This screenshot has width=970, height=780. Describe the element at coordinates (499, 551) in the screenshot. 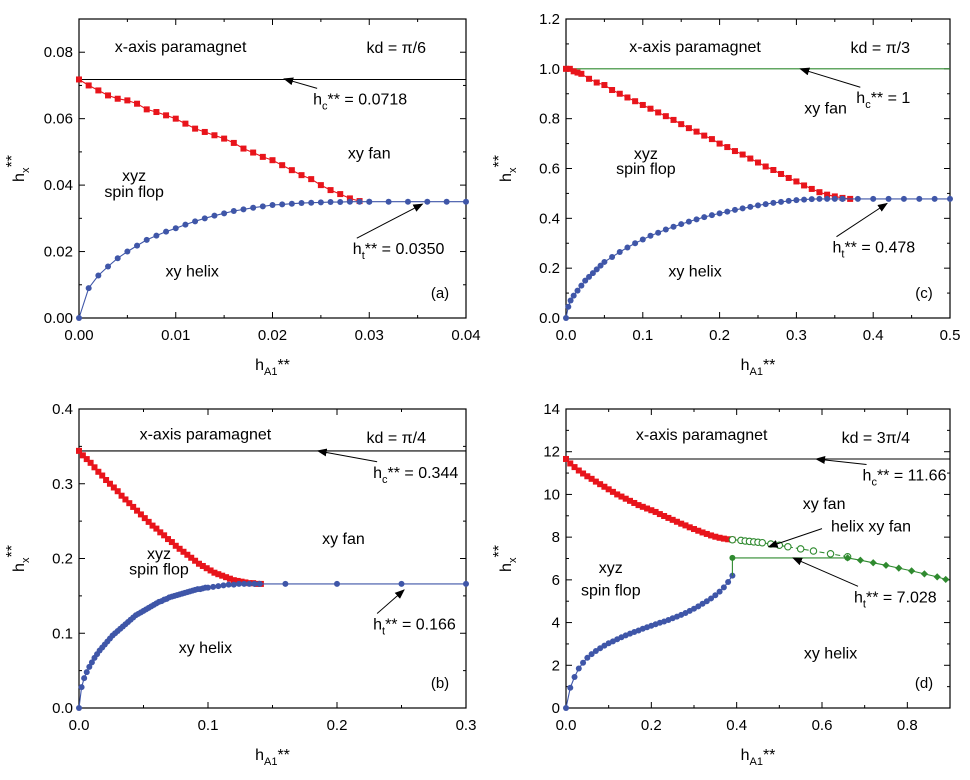

I see `y-axis-title-sup: **` at that location.